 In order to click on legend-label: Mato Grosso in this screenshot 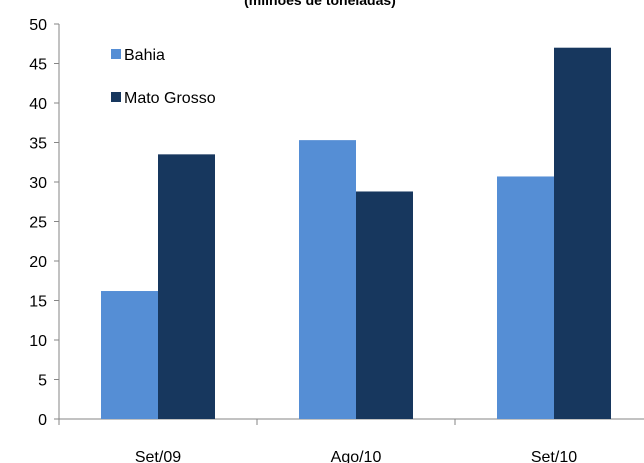, I will do `click(170, 98)`.